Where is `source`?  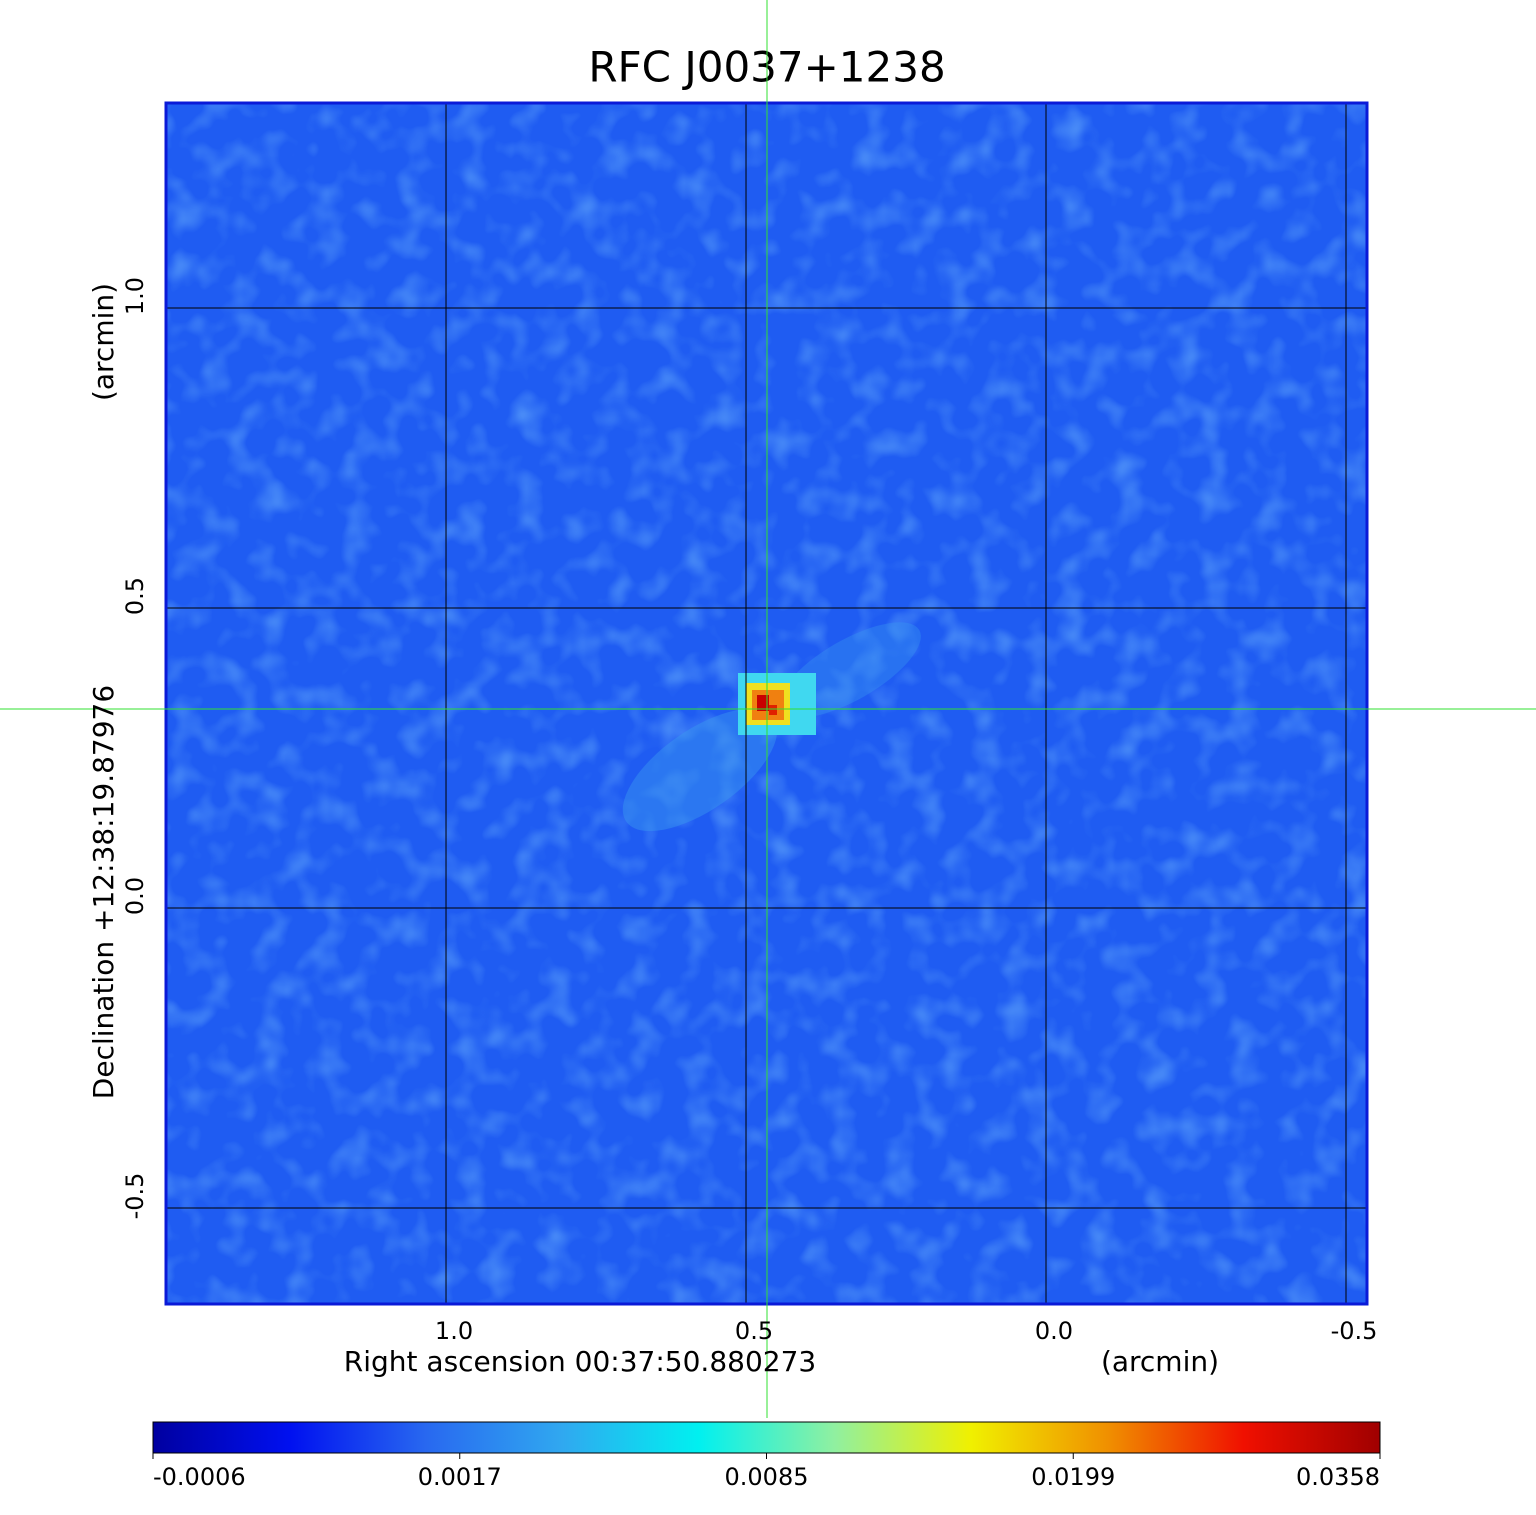 source is located at coordinates (771, 727).